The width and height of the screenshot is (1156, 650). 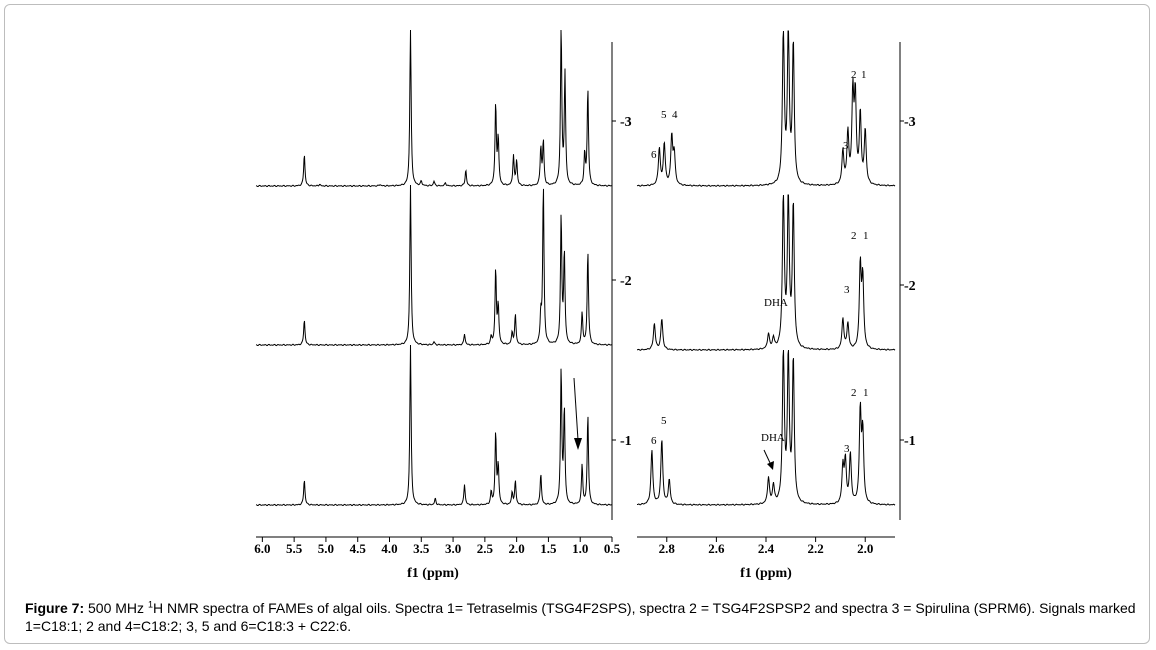 What do you see at coordinates (716, 548) in the screenshot?
I see `x-tick-label: 2.6` at bounding box center [716, 548].